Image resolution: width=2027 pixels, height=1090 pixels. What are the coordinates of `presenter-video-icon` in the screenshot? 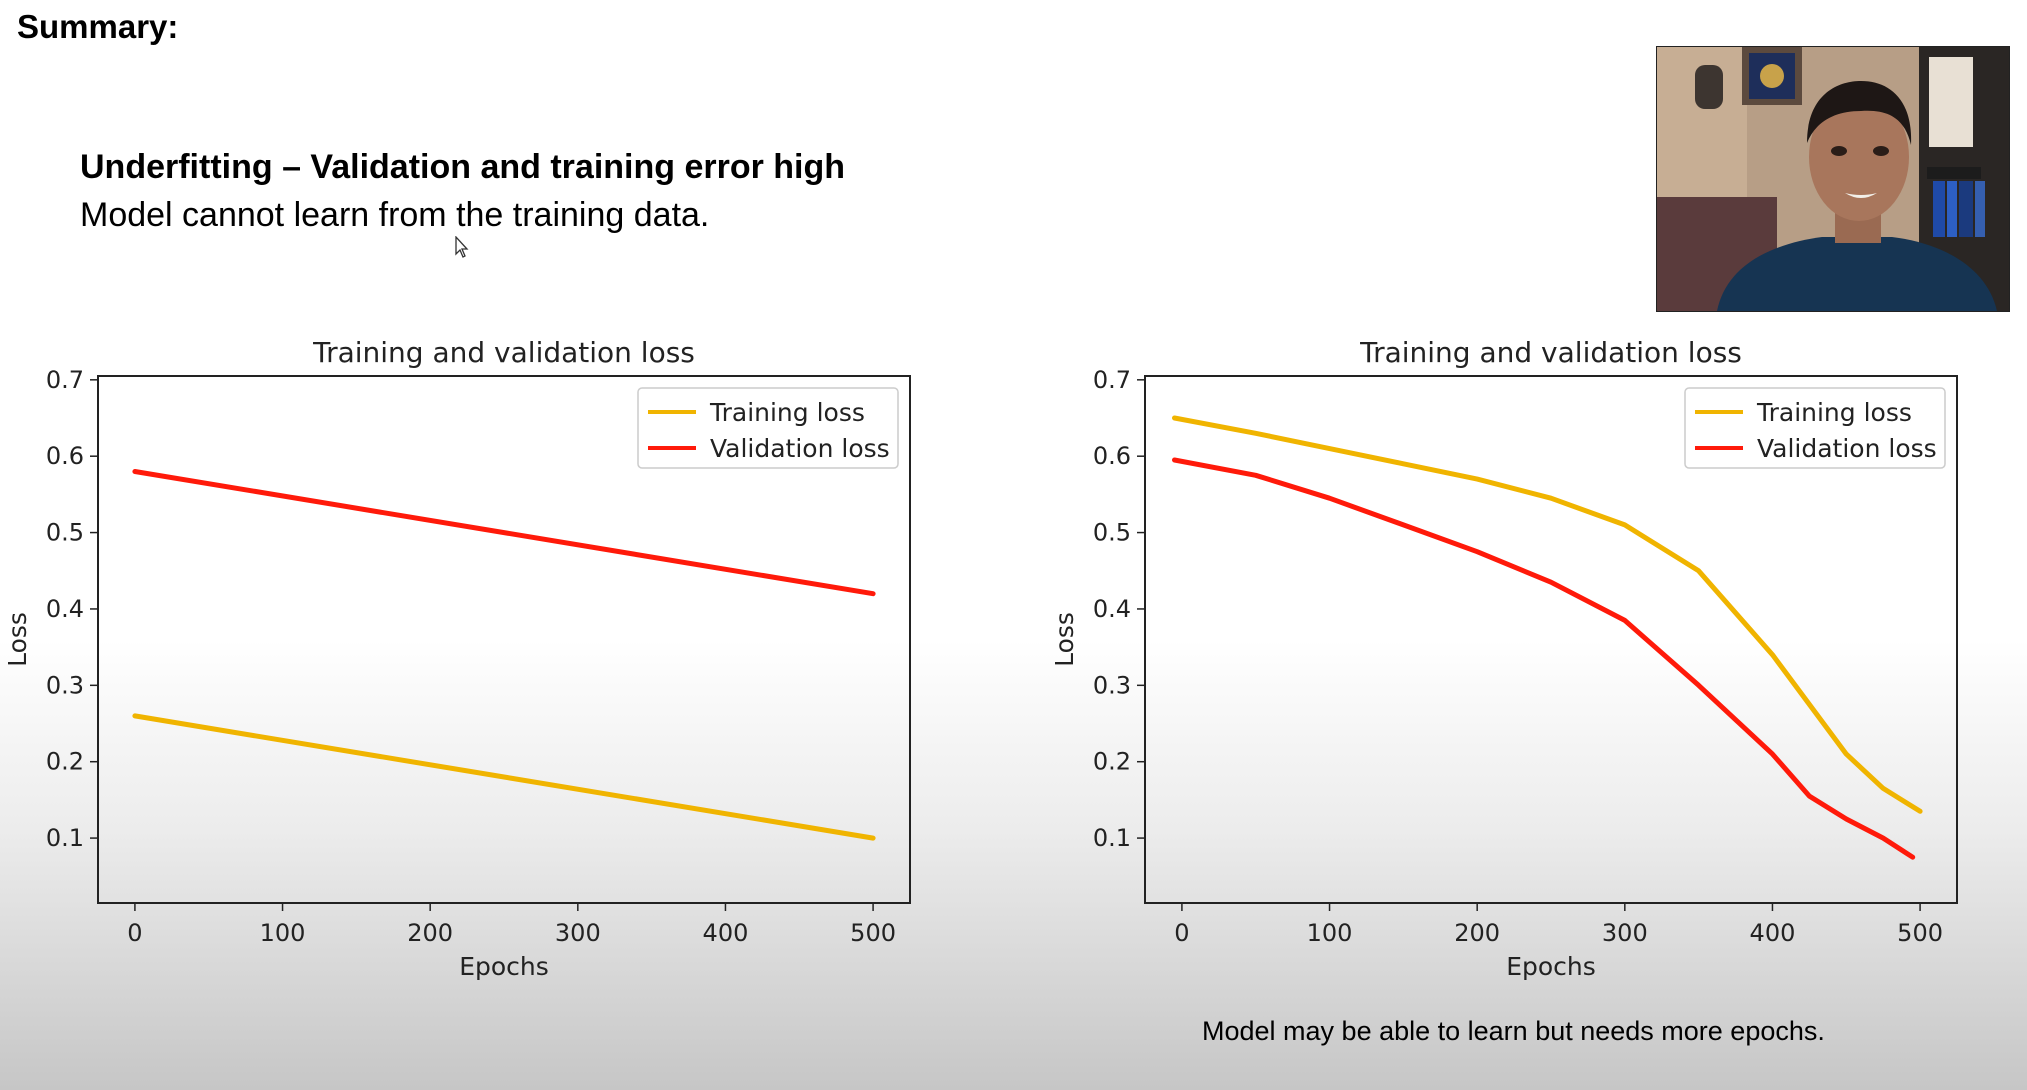 It's located at (1833, 179).